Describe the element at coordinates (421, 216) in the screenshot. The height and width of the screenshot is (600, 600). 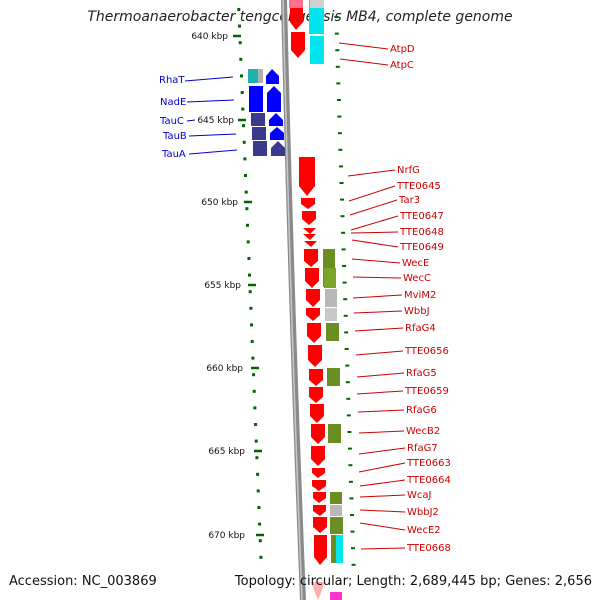
I see `right-label-tte0647: TTE0647` at that location.